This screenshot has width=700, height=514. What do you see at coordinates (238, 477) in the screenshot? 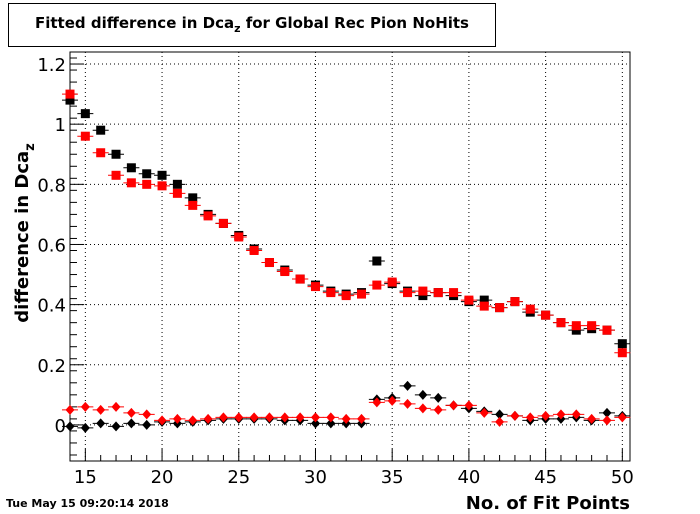
I see `x-tick-label: 25` at bounding box center [238, 477].